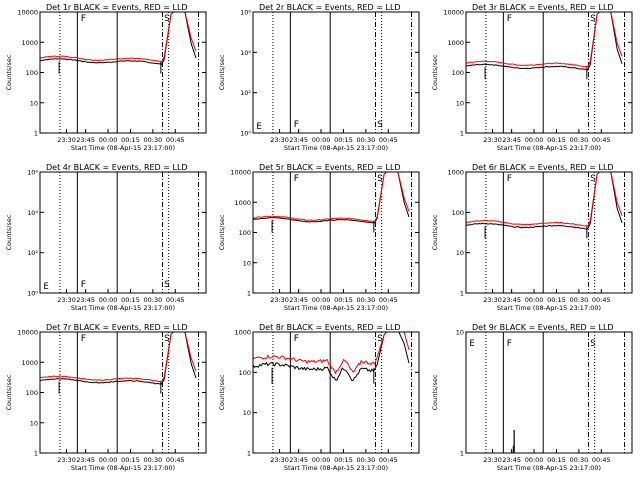 The height and width of the screenshot is (480, 640). I want to click on y-tick-label: 10⁰, so click(245, 134).